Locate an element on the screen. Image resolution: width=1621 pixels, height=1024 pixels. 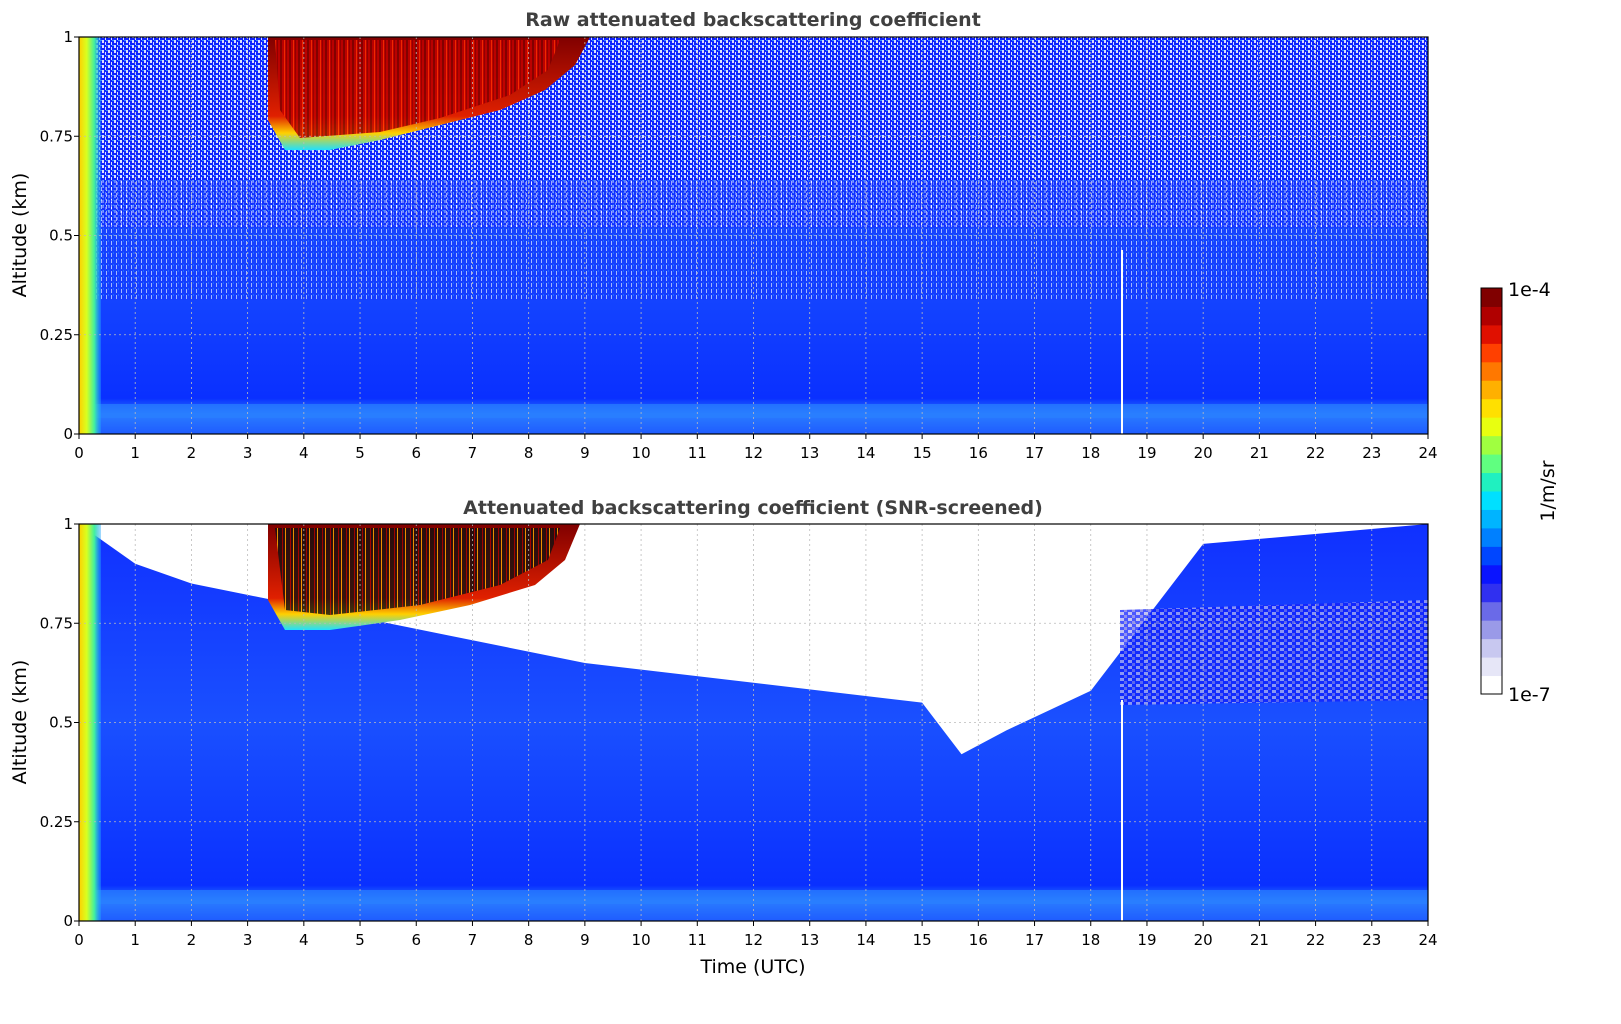
panel-raw-ylabel: Altitude (km) is located at coordinates (20, 235).